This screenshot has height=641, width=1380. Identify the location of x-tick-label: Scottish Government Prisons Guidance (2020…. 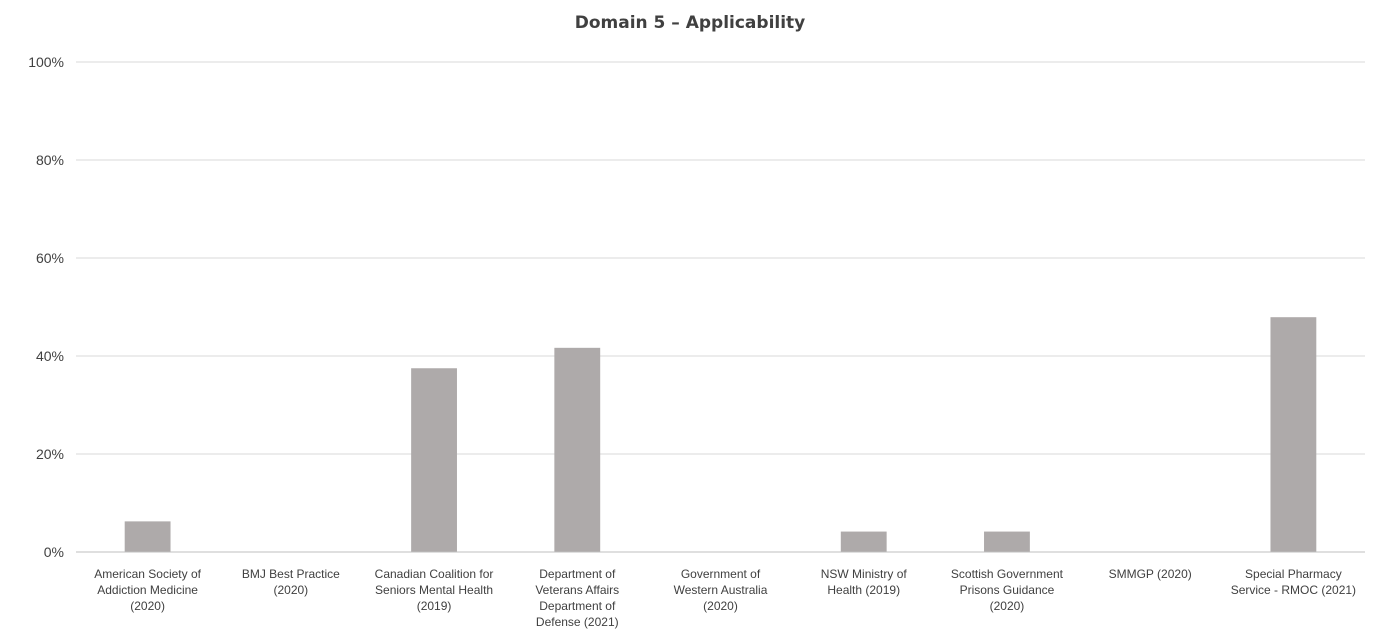
(1007, 590).